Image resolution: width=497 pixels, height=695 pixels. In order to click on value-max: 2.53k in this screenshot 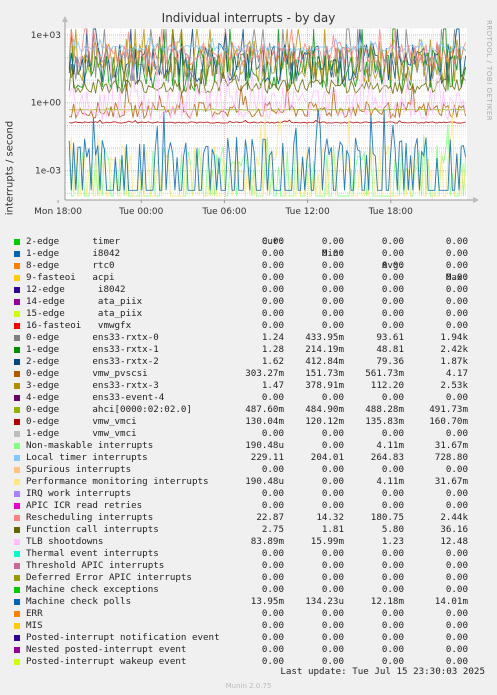, I will do `click(454, 385)`.